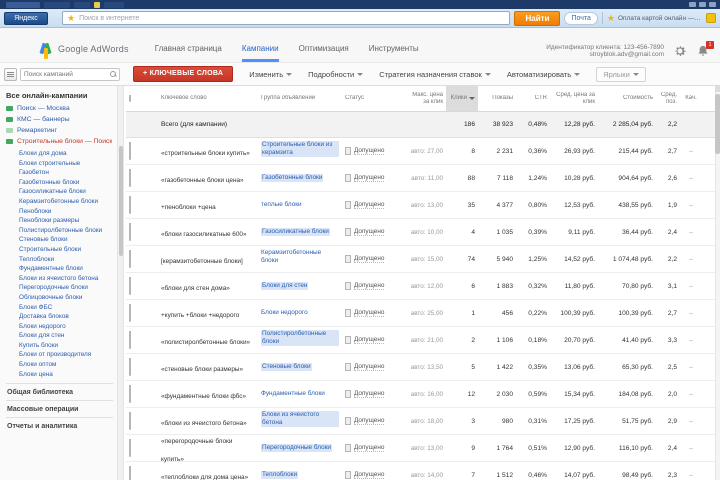 The width and height of the screenshot is (720, 480). I want to click on keyword-text: «блоки газосиликатные 600», so click(204, 234).